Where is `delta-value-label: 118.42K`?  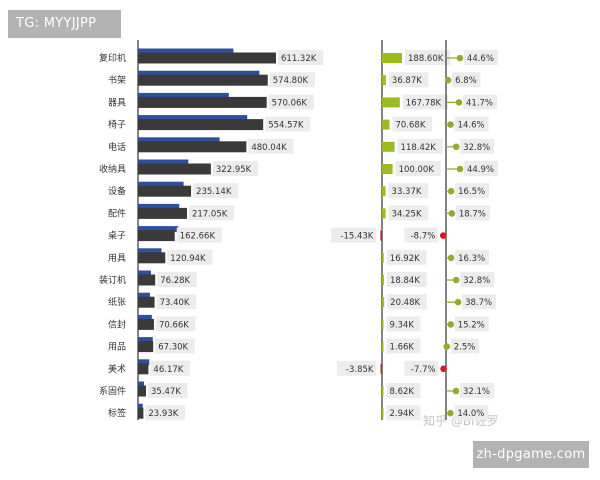
delta-value-label: 118.42K is located at coordinates (419, 148).